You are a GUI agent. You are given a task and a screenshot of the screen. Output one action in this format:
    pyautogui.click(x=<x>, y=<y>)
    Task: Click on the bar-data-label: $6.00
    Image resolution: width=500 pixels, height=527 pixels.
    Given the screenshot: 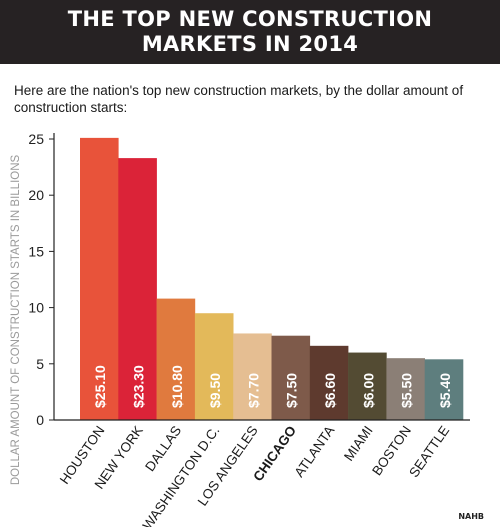 What is the action you would take?
    pyautogui.click(x=368, y=390)
    